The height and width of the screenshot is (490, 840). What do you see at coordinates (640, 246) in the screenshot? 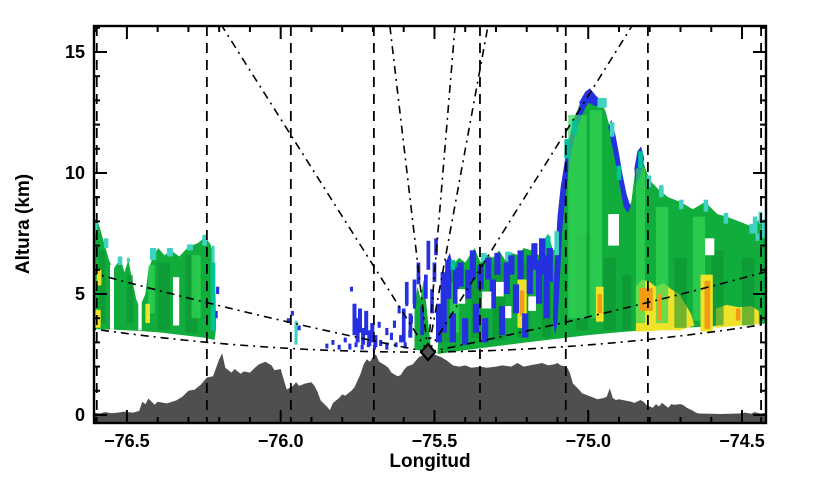
I see `bright-green-cores-rect` at bounding box center [640, 246].